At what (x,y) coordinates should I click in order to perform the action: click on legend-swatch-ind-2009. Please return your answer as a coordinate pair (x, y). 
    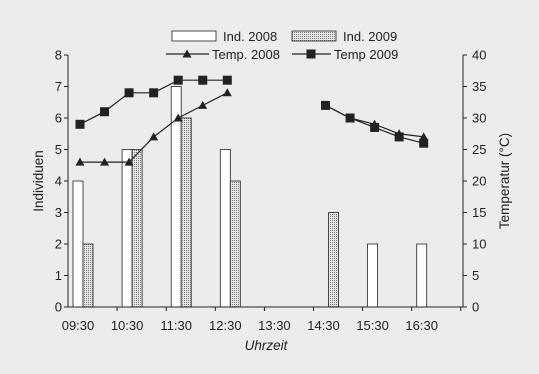
    Looking at the image, I should click on (314, 36).